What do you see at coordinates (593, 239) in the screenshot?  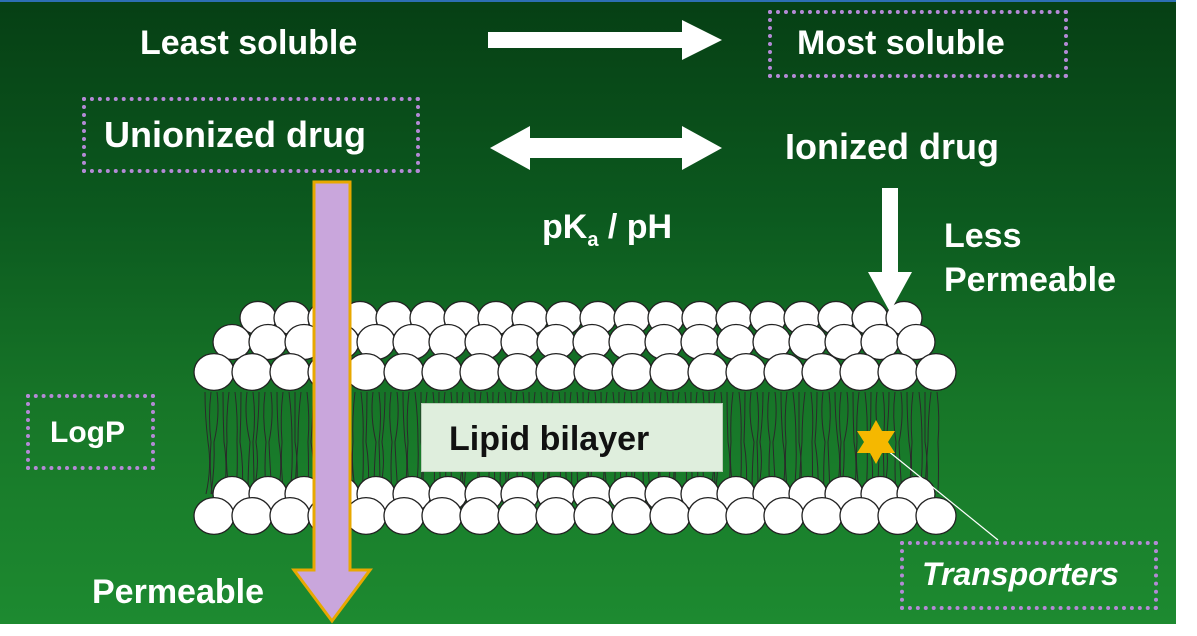 I see `pka-subscript: a` at bounding box center [593, 239].